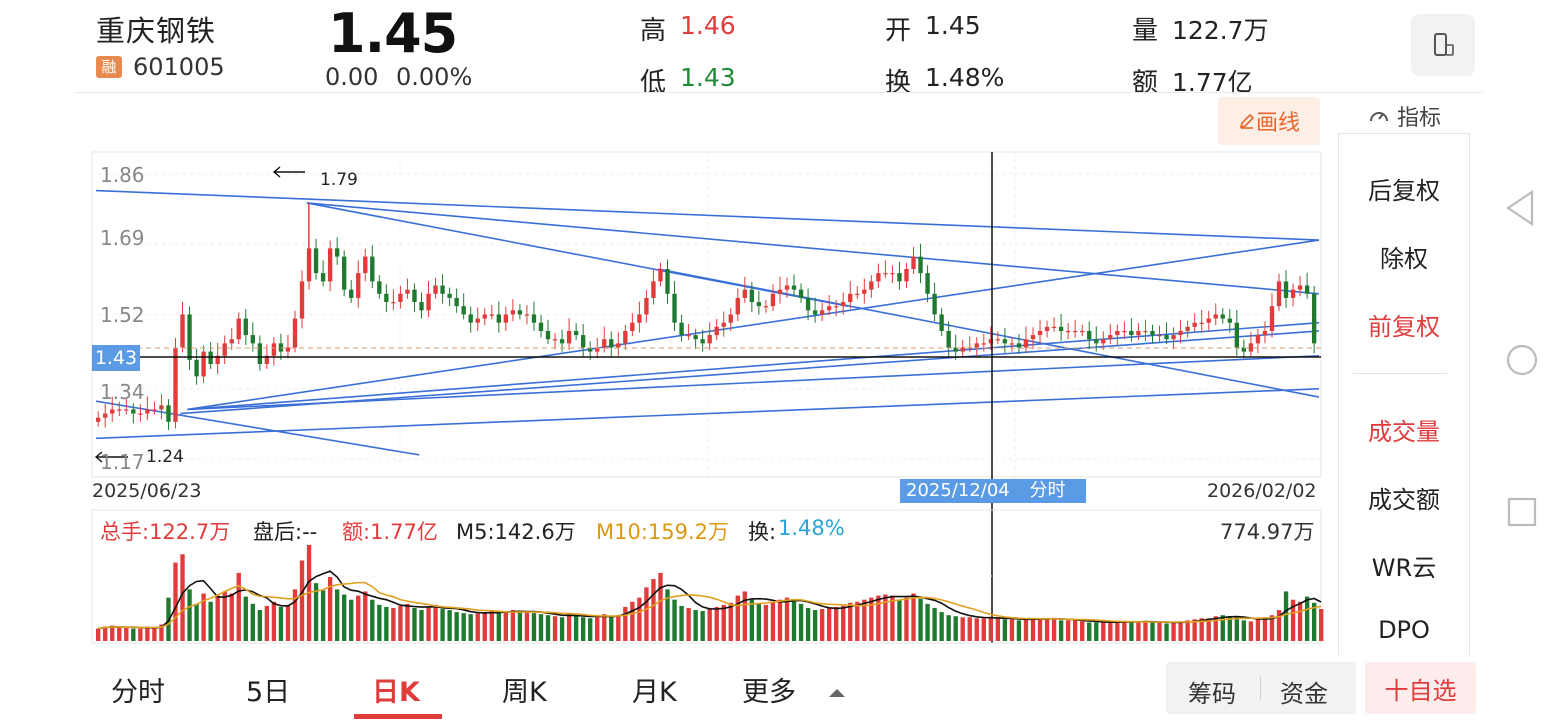 This screenshot has height=720, width=1560. What do you see at coordinates (1443, 45) in the screenshot?
I see `landscape-toggle-button` at bounding box center [1443, 45].